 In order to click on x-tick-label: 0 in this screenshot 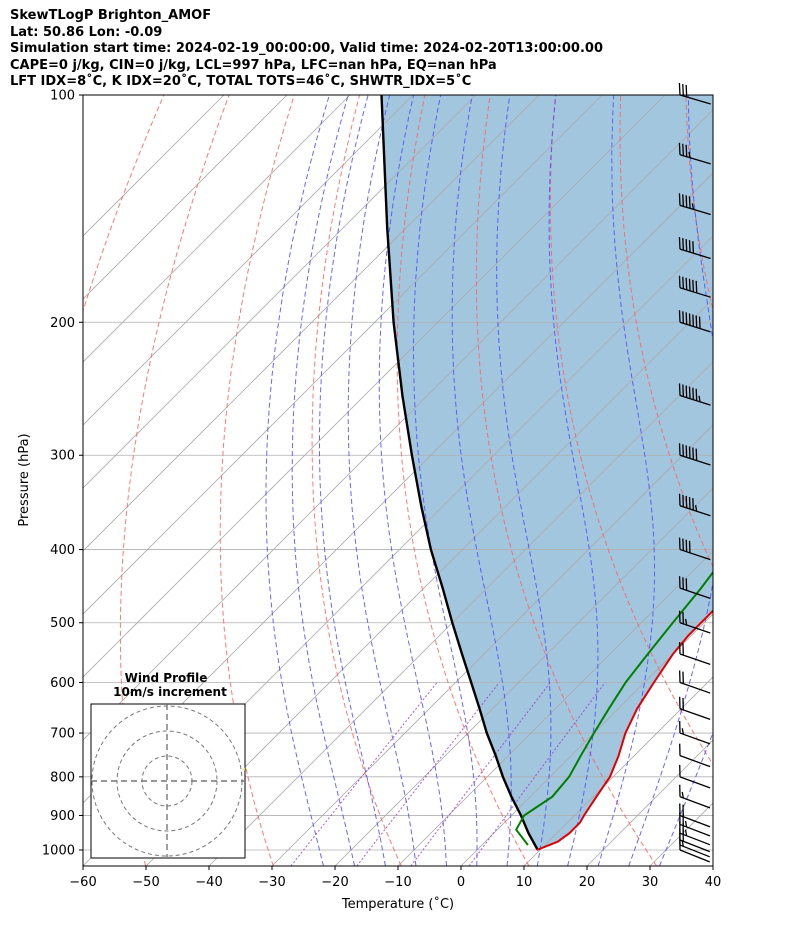, I will do `click(461, 882)`.